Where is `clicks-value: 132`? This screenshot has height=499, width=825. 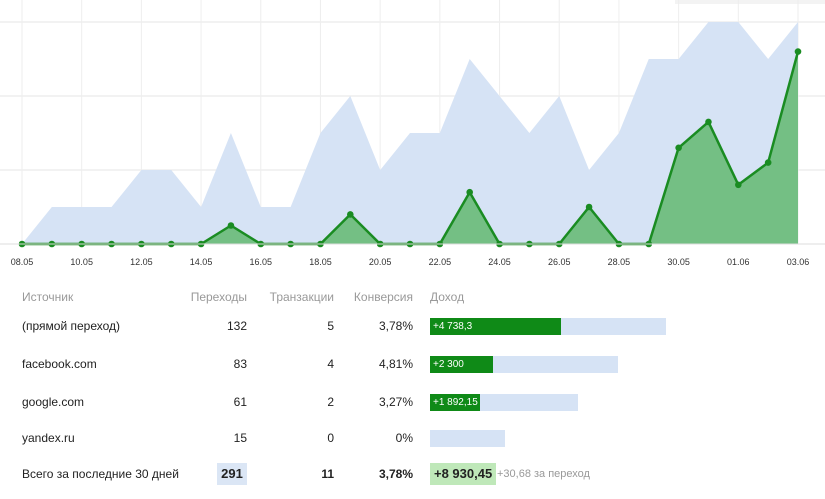
clicks-value: 132 is located at coordinates (236, 326).